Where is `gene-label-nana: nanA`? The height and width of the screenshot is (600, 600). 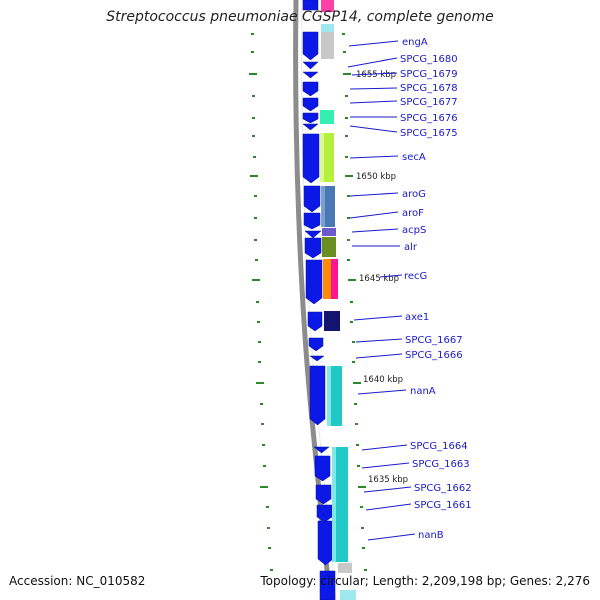 gene-label-nana: nanA is located at coordinates (423, 391).